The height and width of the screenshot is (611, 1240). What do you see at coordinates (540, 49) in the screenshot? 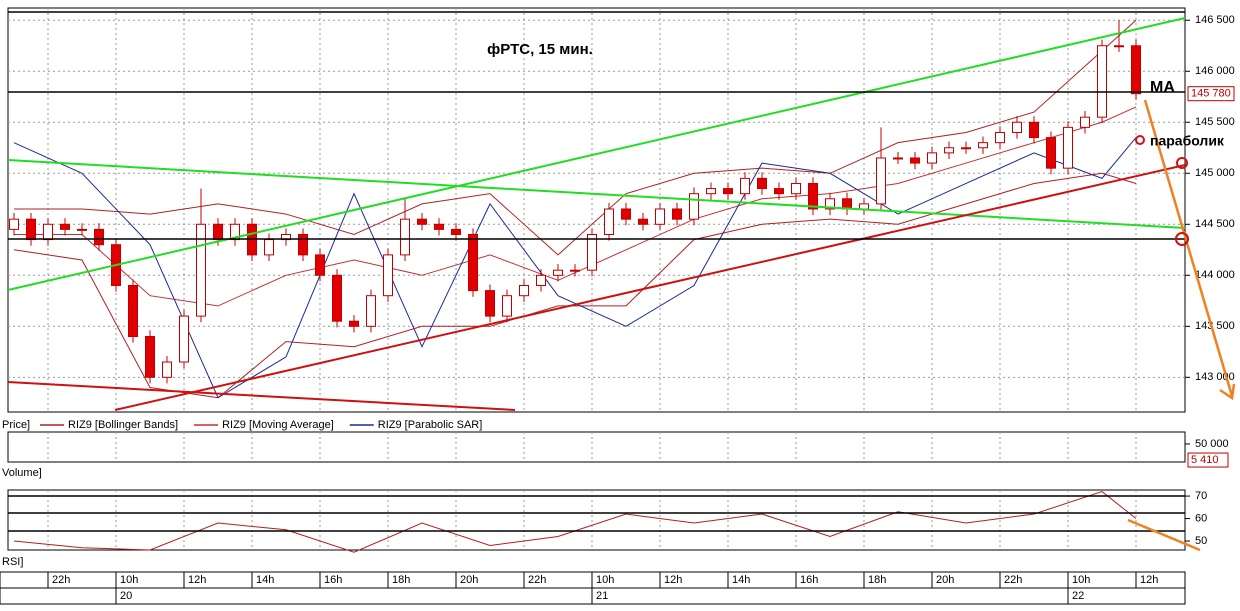
I see `chart-title: фРТС, 15 мин.` at bounding box center [540, 49].